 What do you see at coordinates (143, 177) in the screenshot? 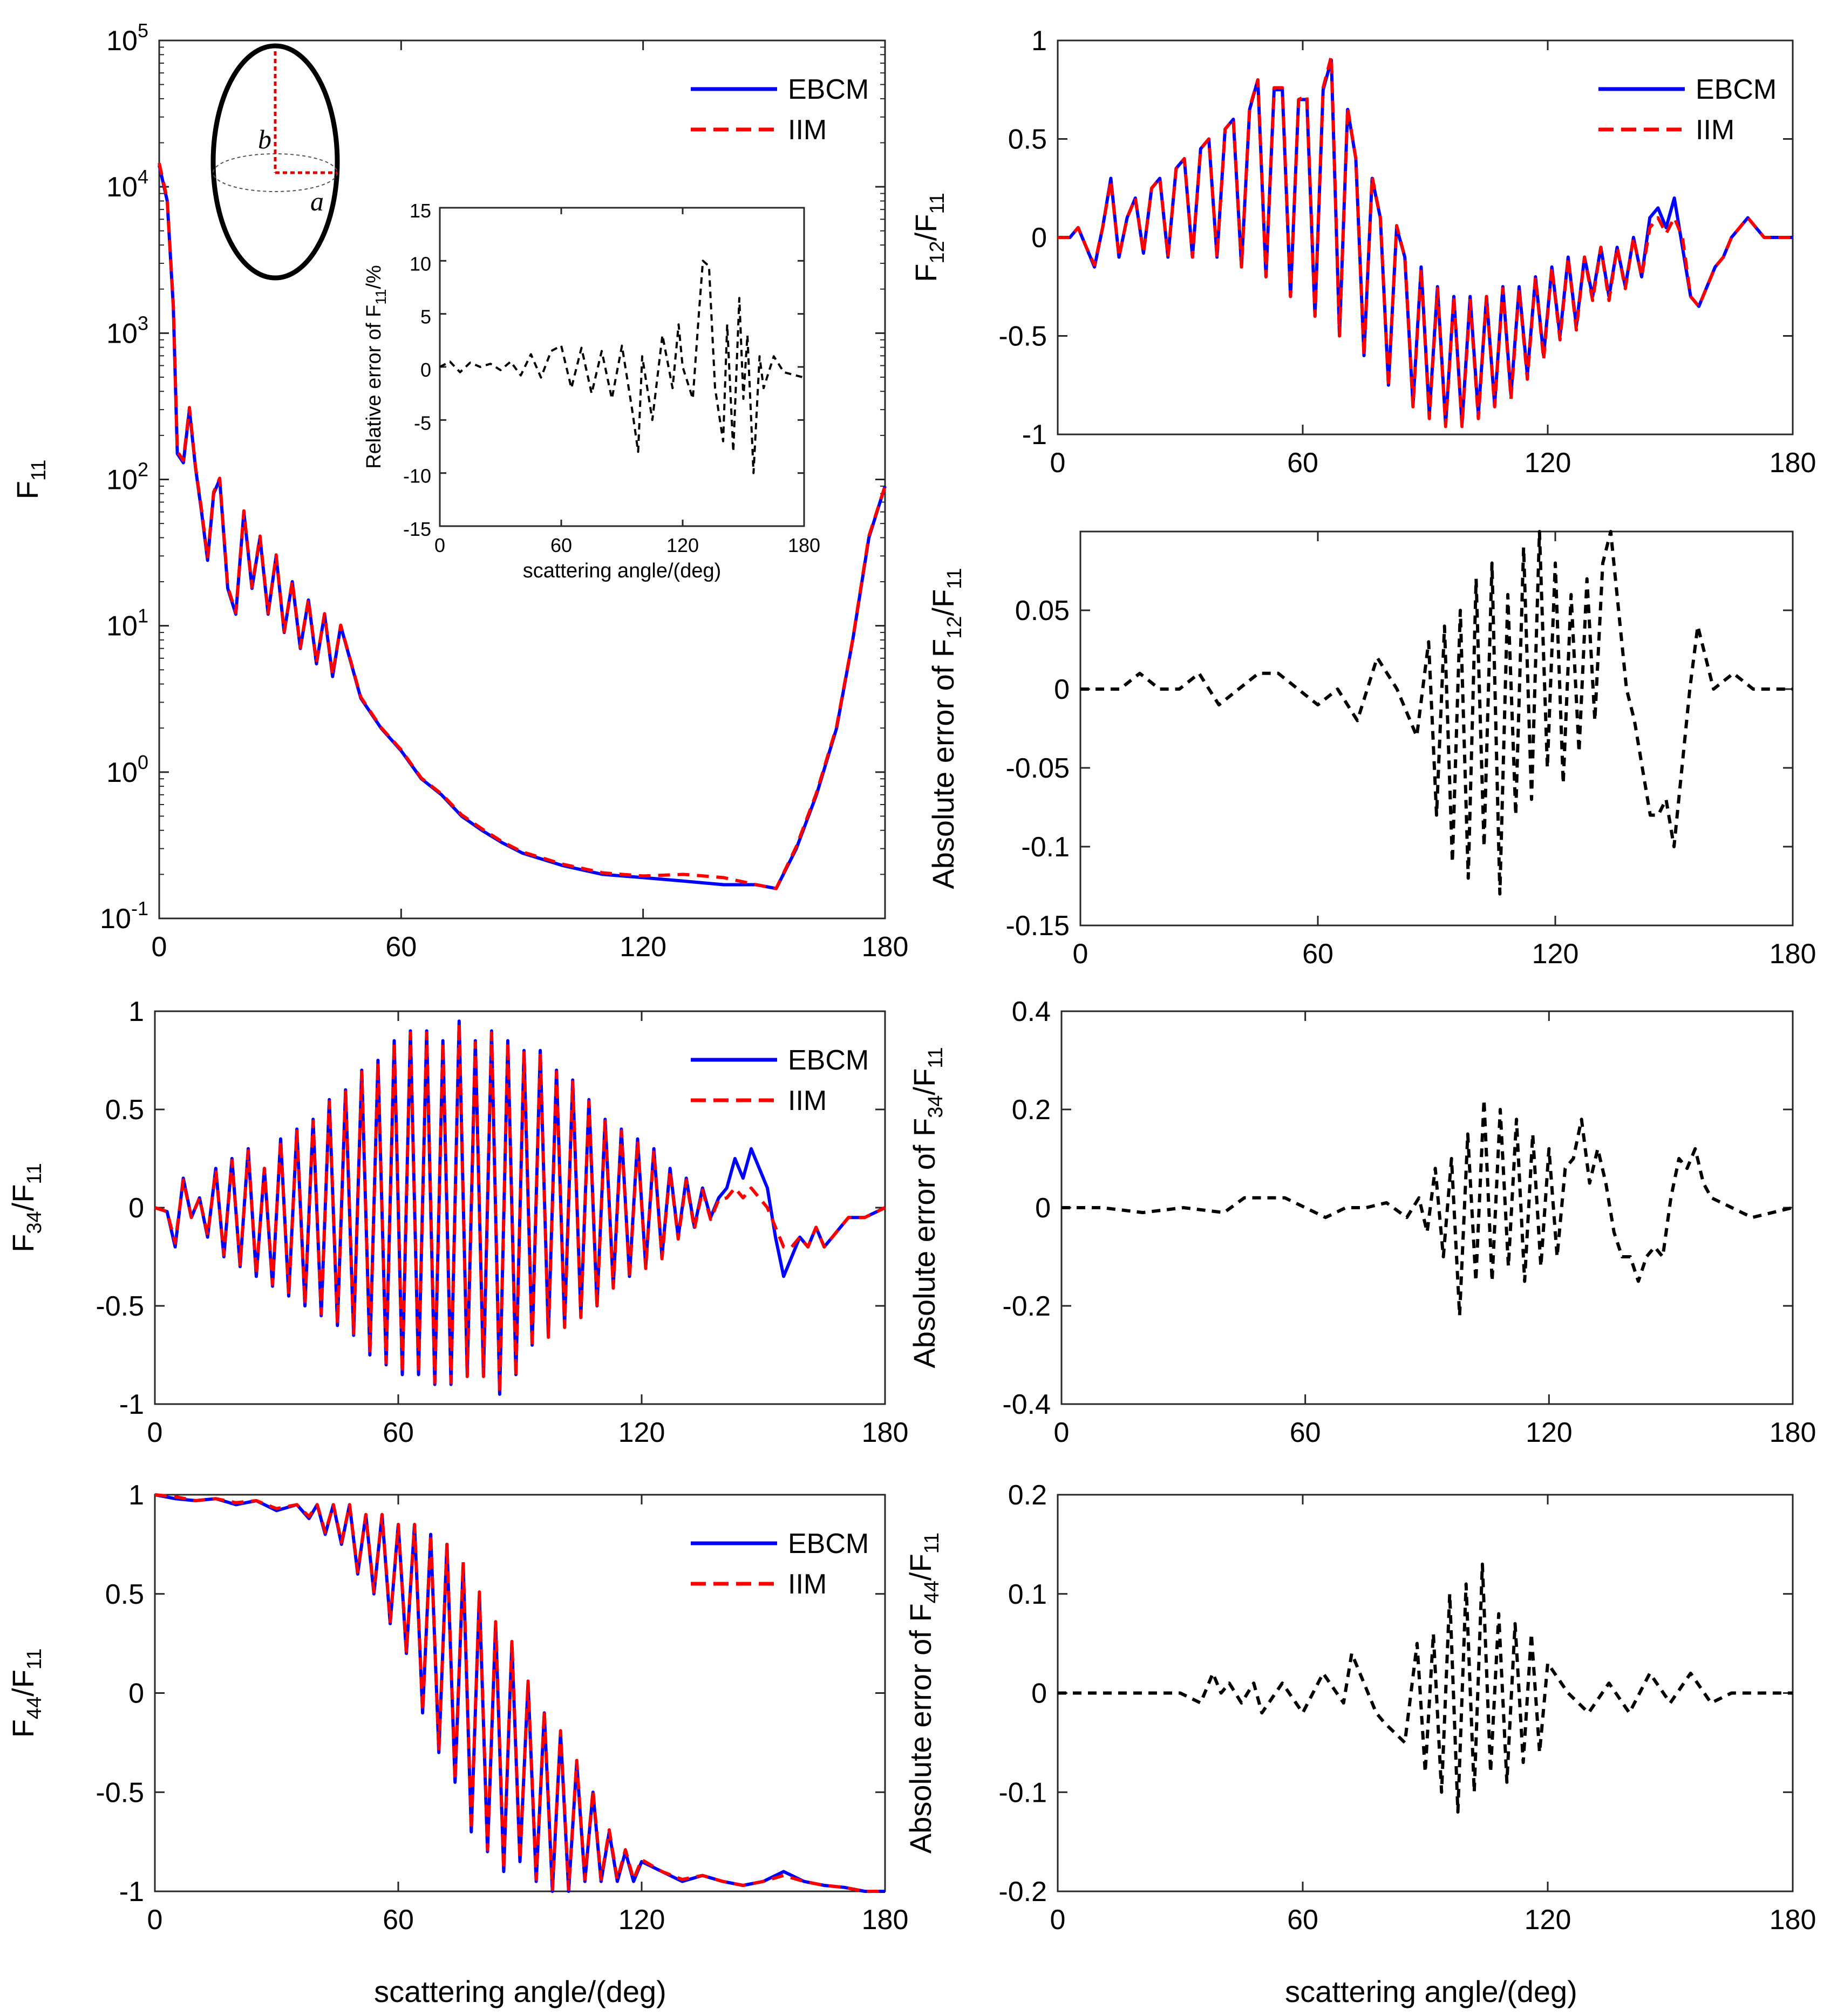
I see `f11-ytick-exp: 4` at bounding box center [143, 177].